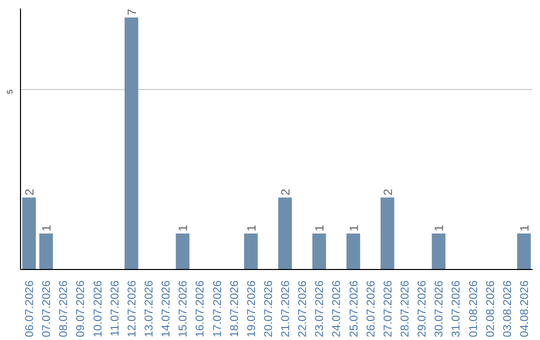 The image size is (540, 340). Describe the element at coordinates (252, 309) in the screenshot. I see `x-tick-label: 19.07.2026` at that location.